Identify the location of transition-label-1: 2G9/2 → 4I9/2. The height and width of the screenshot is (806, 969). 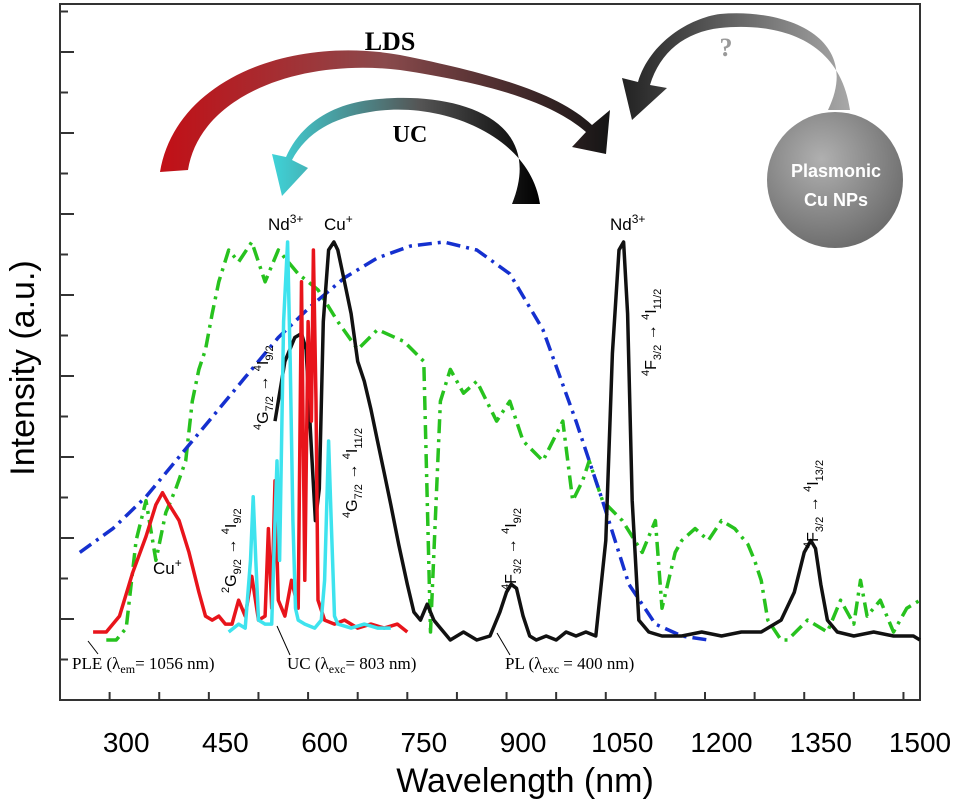
(232, 550).